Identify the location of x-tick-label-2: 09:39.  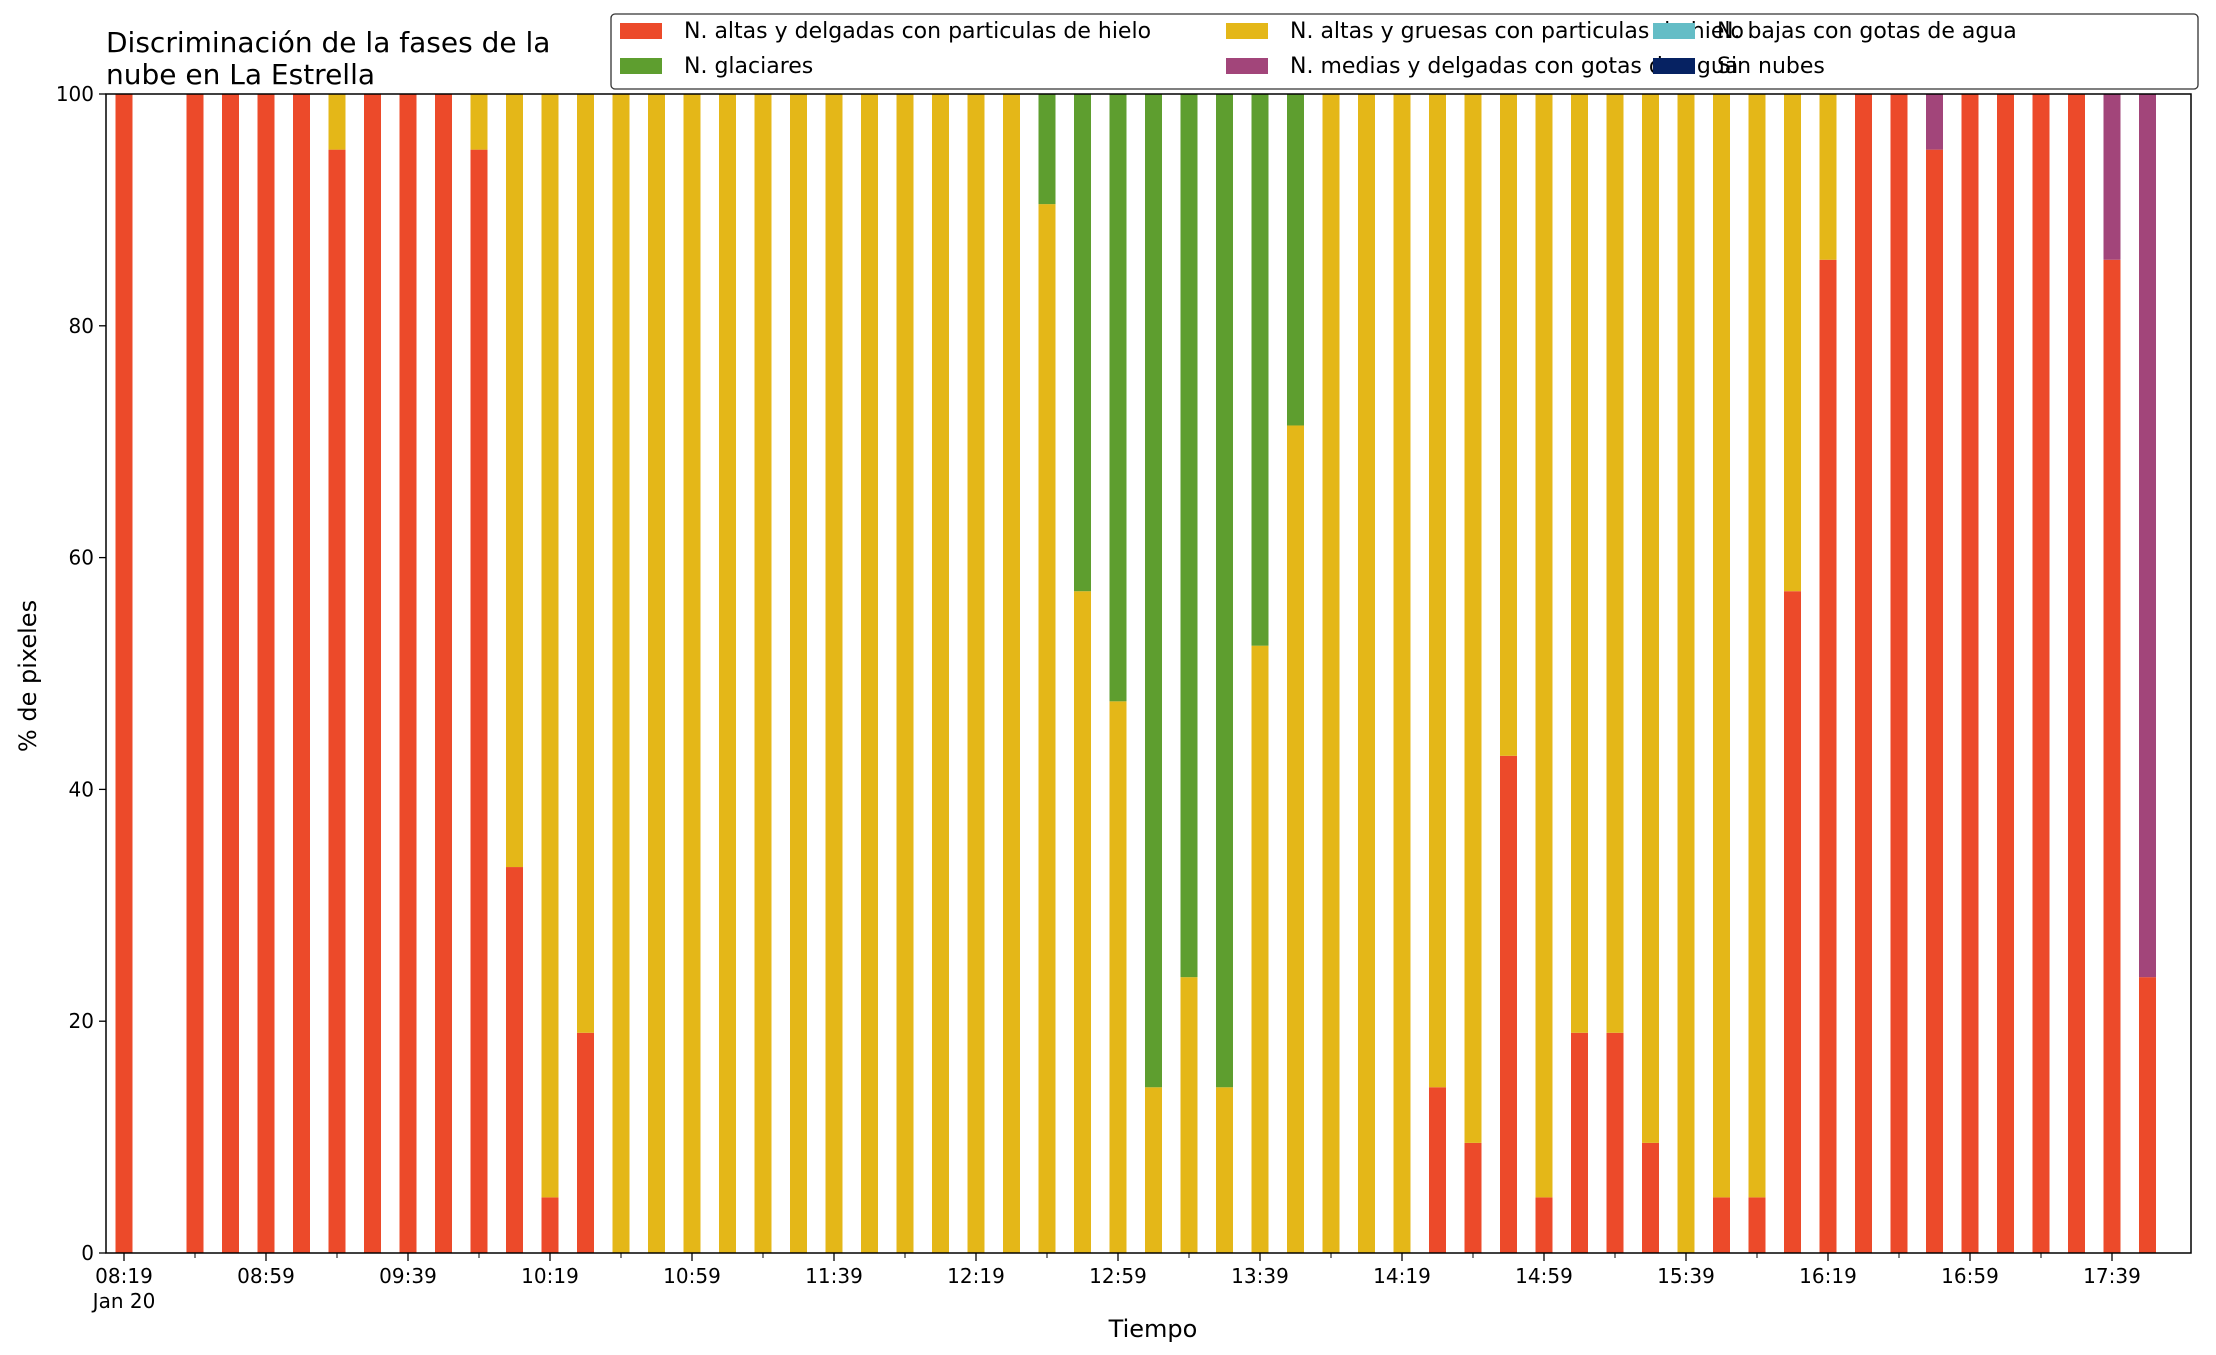
(408, 1276).